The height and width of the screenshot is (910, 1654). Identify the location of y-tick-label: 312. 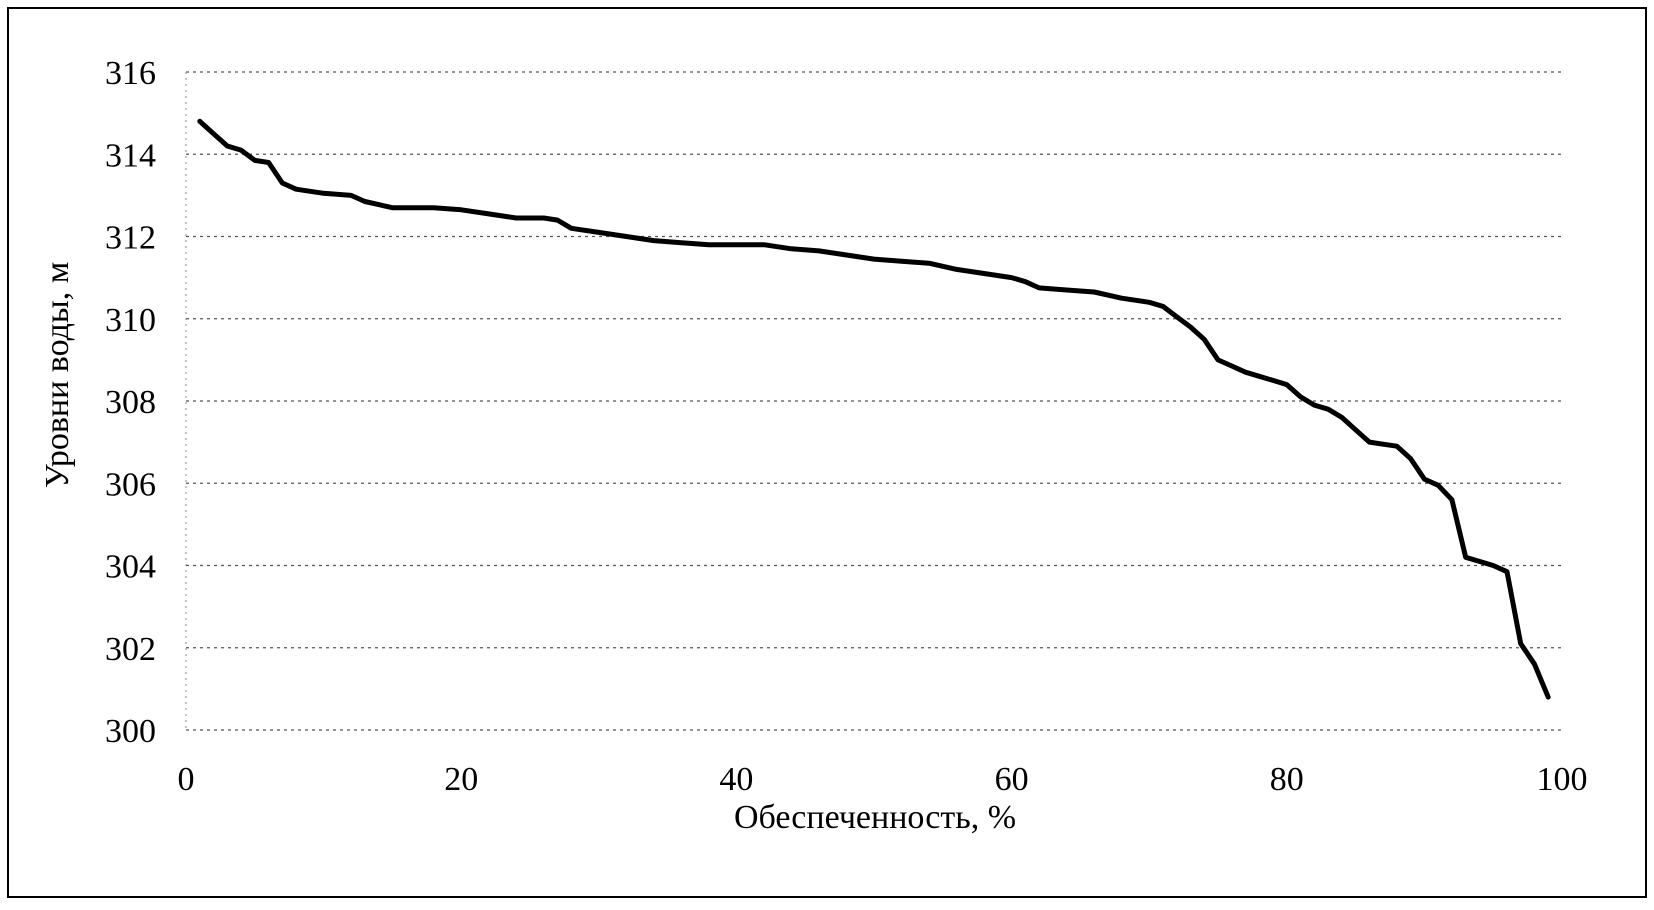
(130, 238).